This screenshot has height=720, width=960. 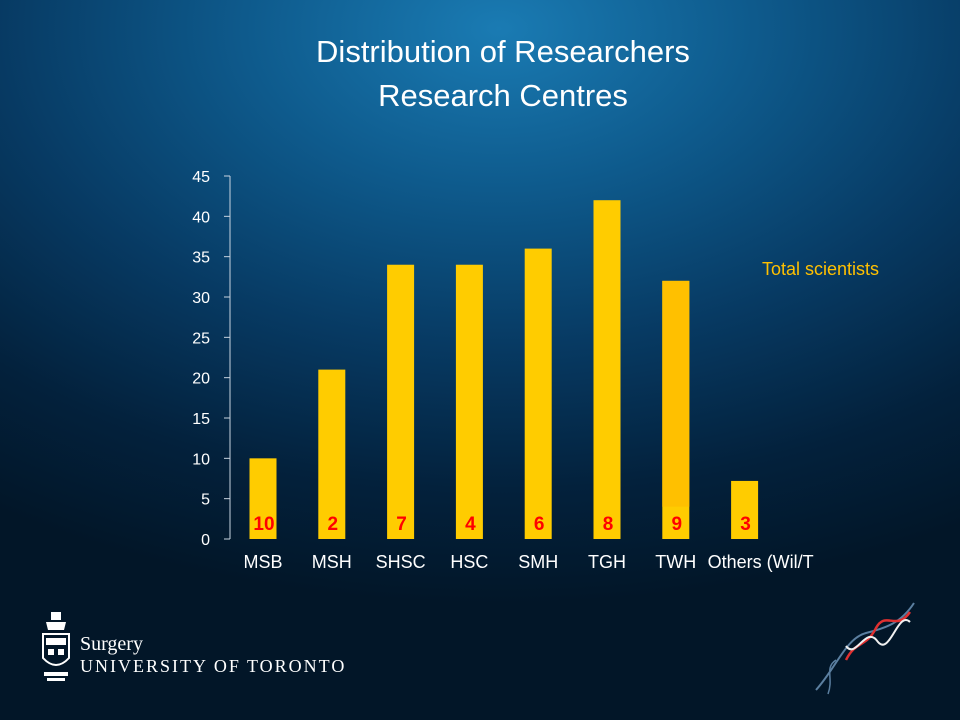 I want to click on x-tick-label: HSC, so click(x=469, y=562).